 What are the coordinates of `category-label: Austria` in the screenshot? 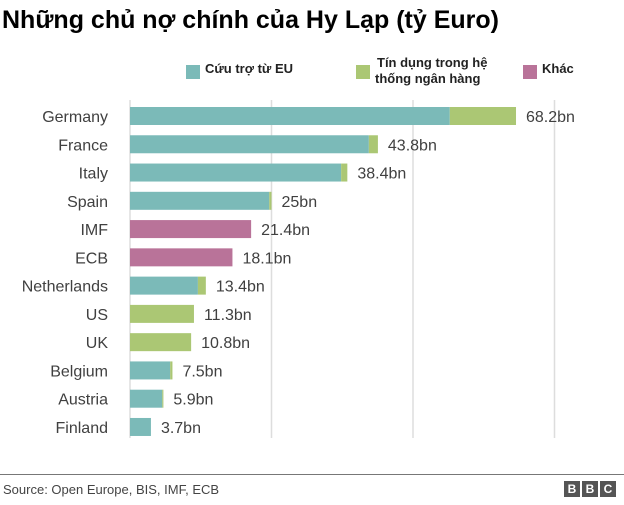 It's located at (83, 400).